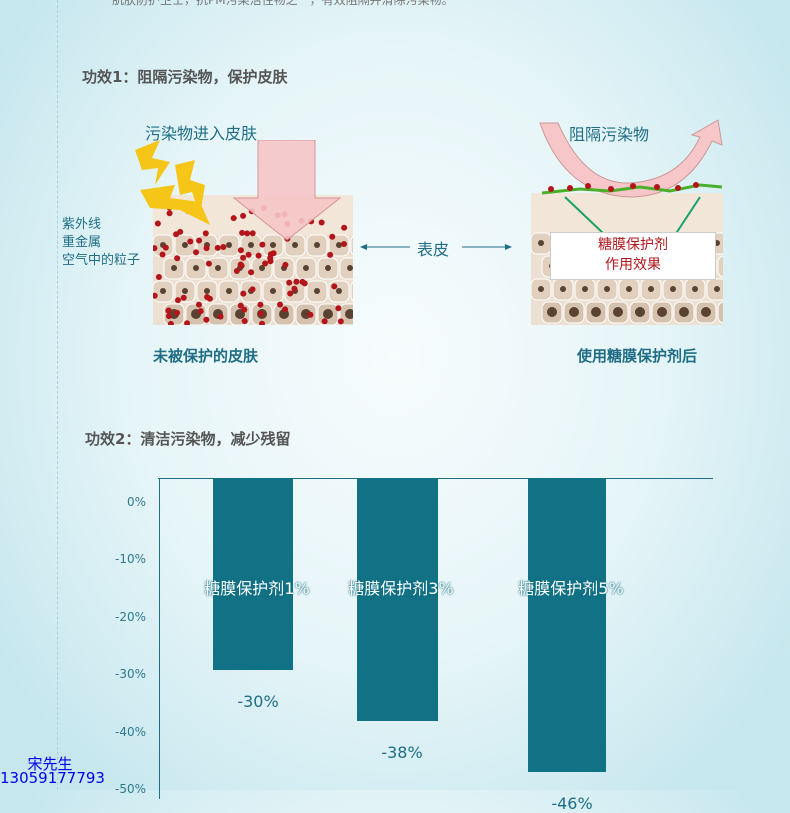  Describe the element at coordinates (623, 187) in the screenshot. I see `blocked-pollutants` at that location.